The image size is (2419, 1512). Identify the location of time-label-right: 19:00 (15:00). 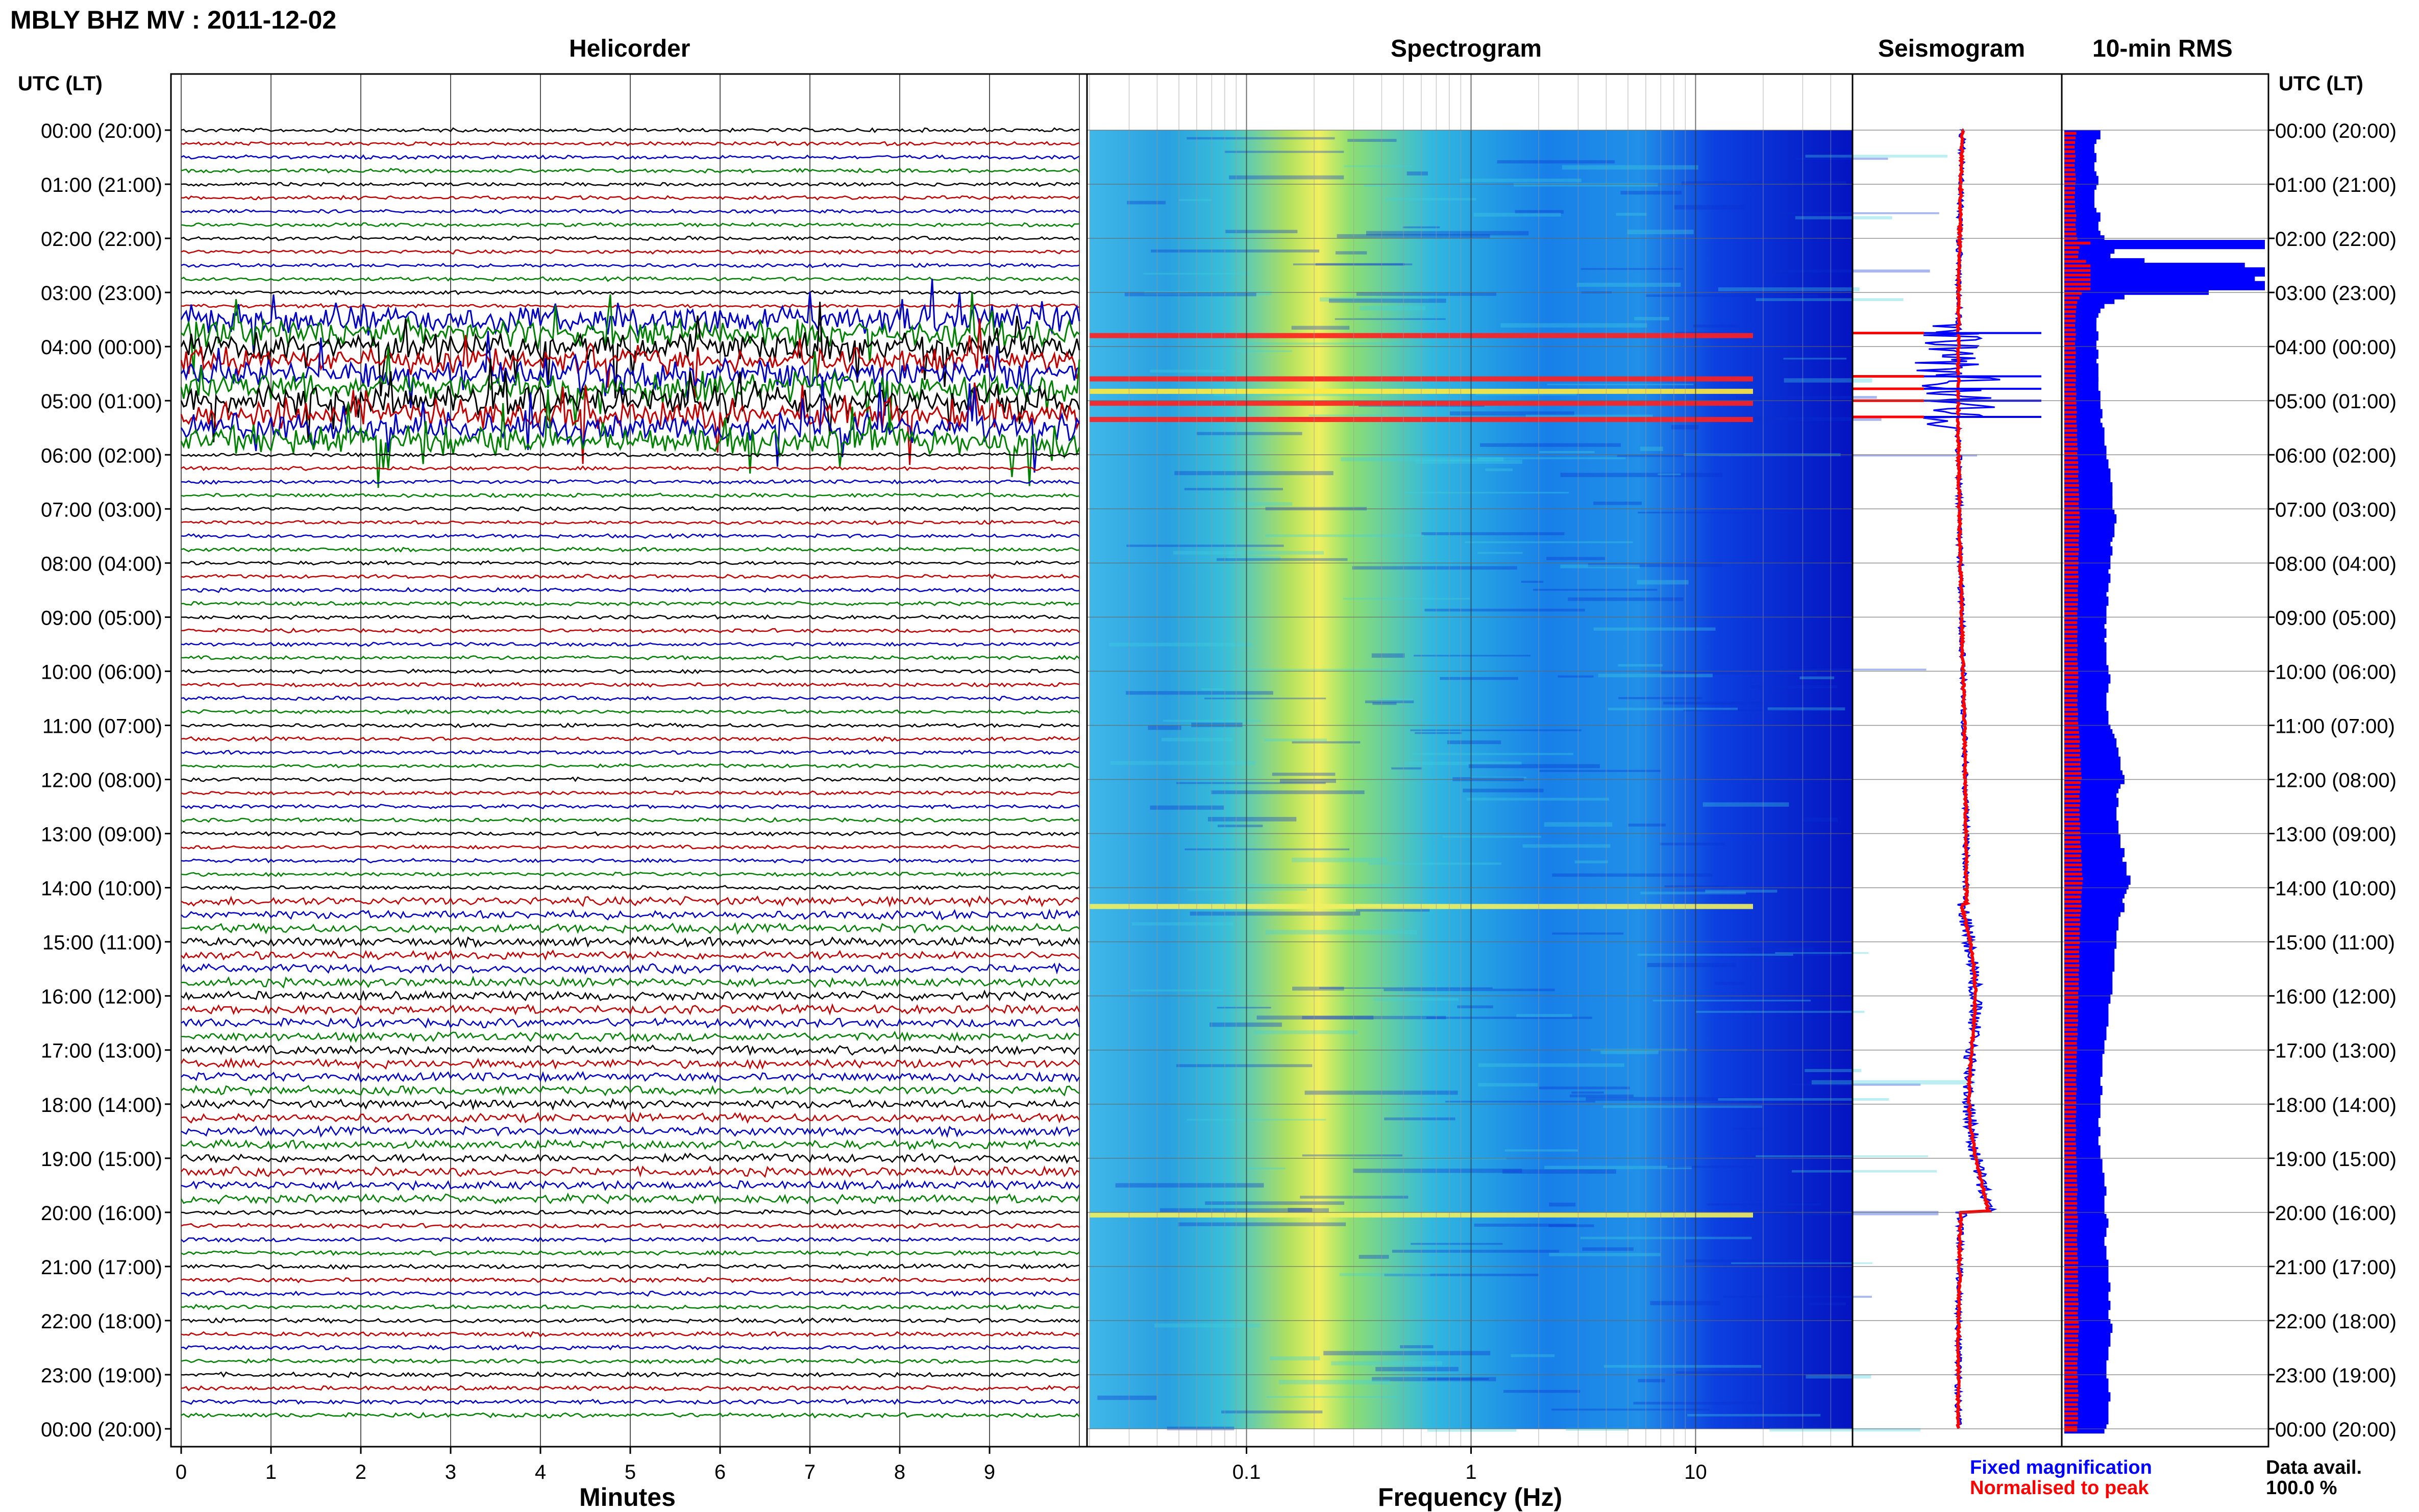
(2336, 1159).